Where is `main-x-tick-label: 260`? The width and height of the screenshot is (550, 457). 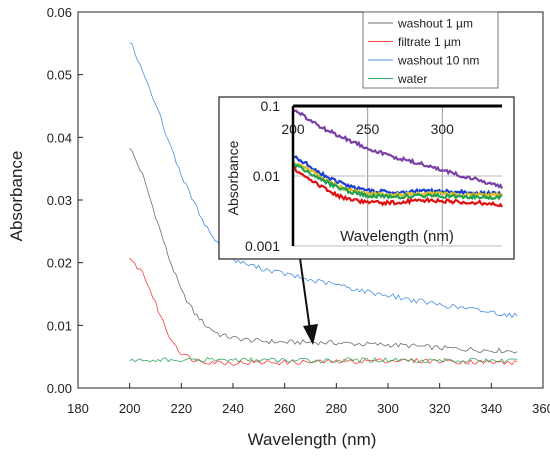
main-x-tick-label: 260 is located at coordinates (285, 408).